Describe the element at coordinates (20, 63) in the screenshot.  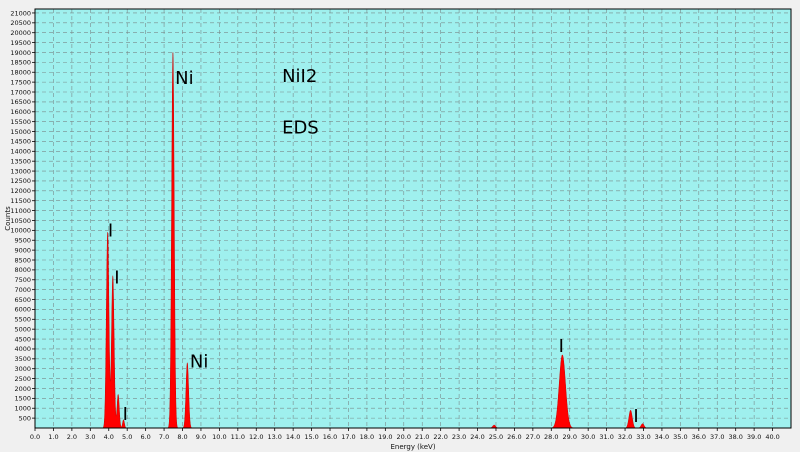
I see `y-tick-label: 18500` at that location.